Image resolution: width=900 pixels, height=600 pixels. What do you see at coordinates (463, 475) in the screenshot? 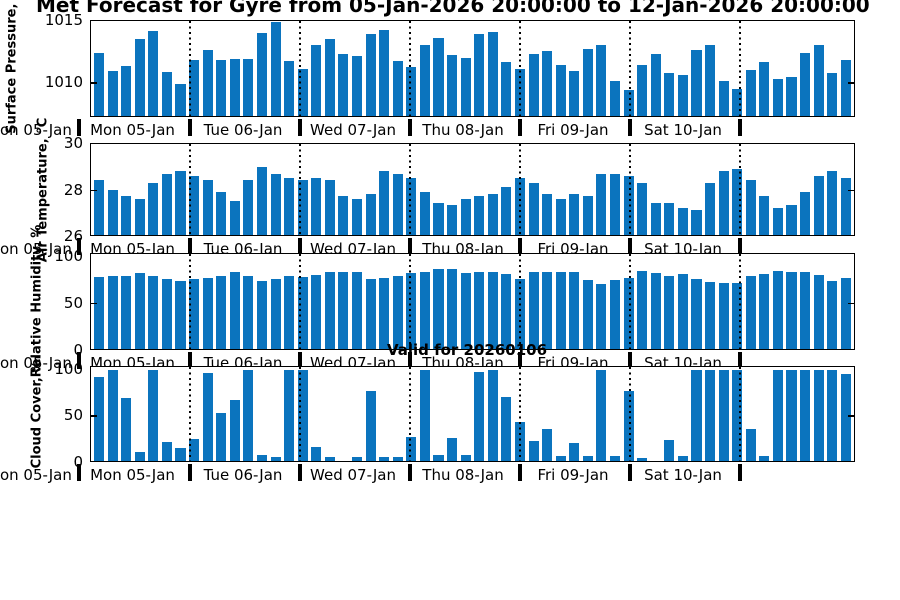
I see `x-day-label: Thu 08-Jan` at bounding box center [463, 475].